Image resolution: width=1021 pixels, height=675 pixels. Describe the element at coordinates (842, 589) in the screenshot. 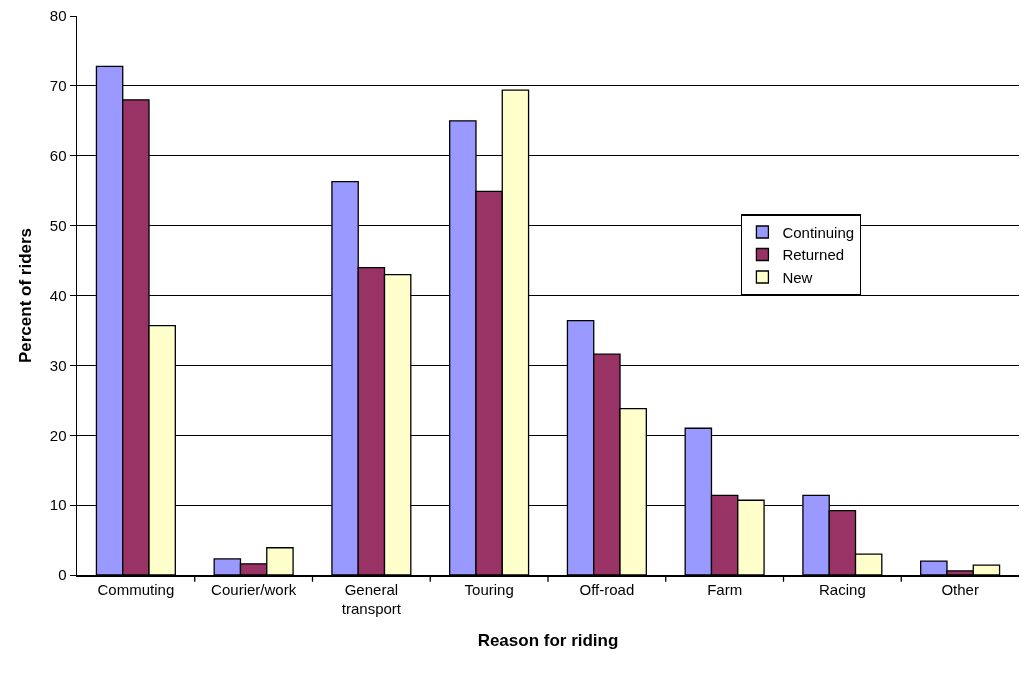

I see `x-tick-label: Racing` at that location.